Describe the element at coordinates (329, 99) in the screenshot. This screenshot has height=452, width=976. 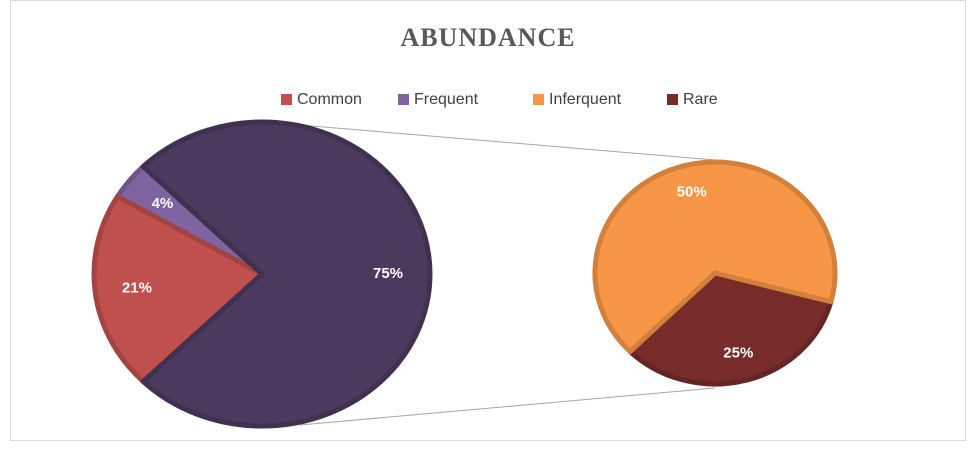
I see `legend-label: Common` at that location.